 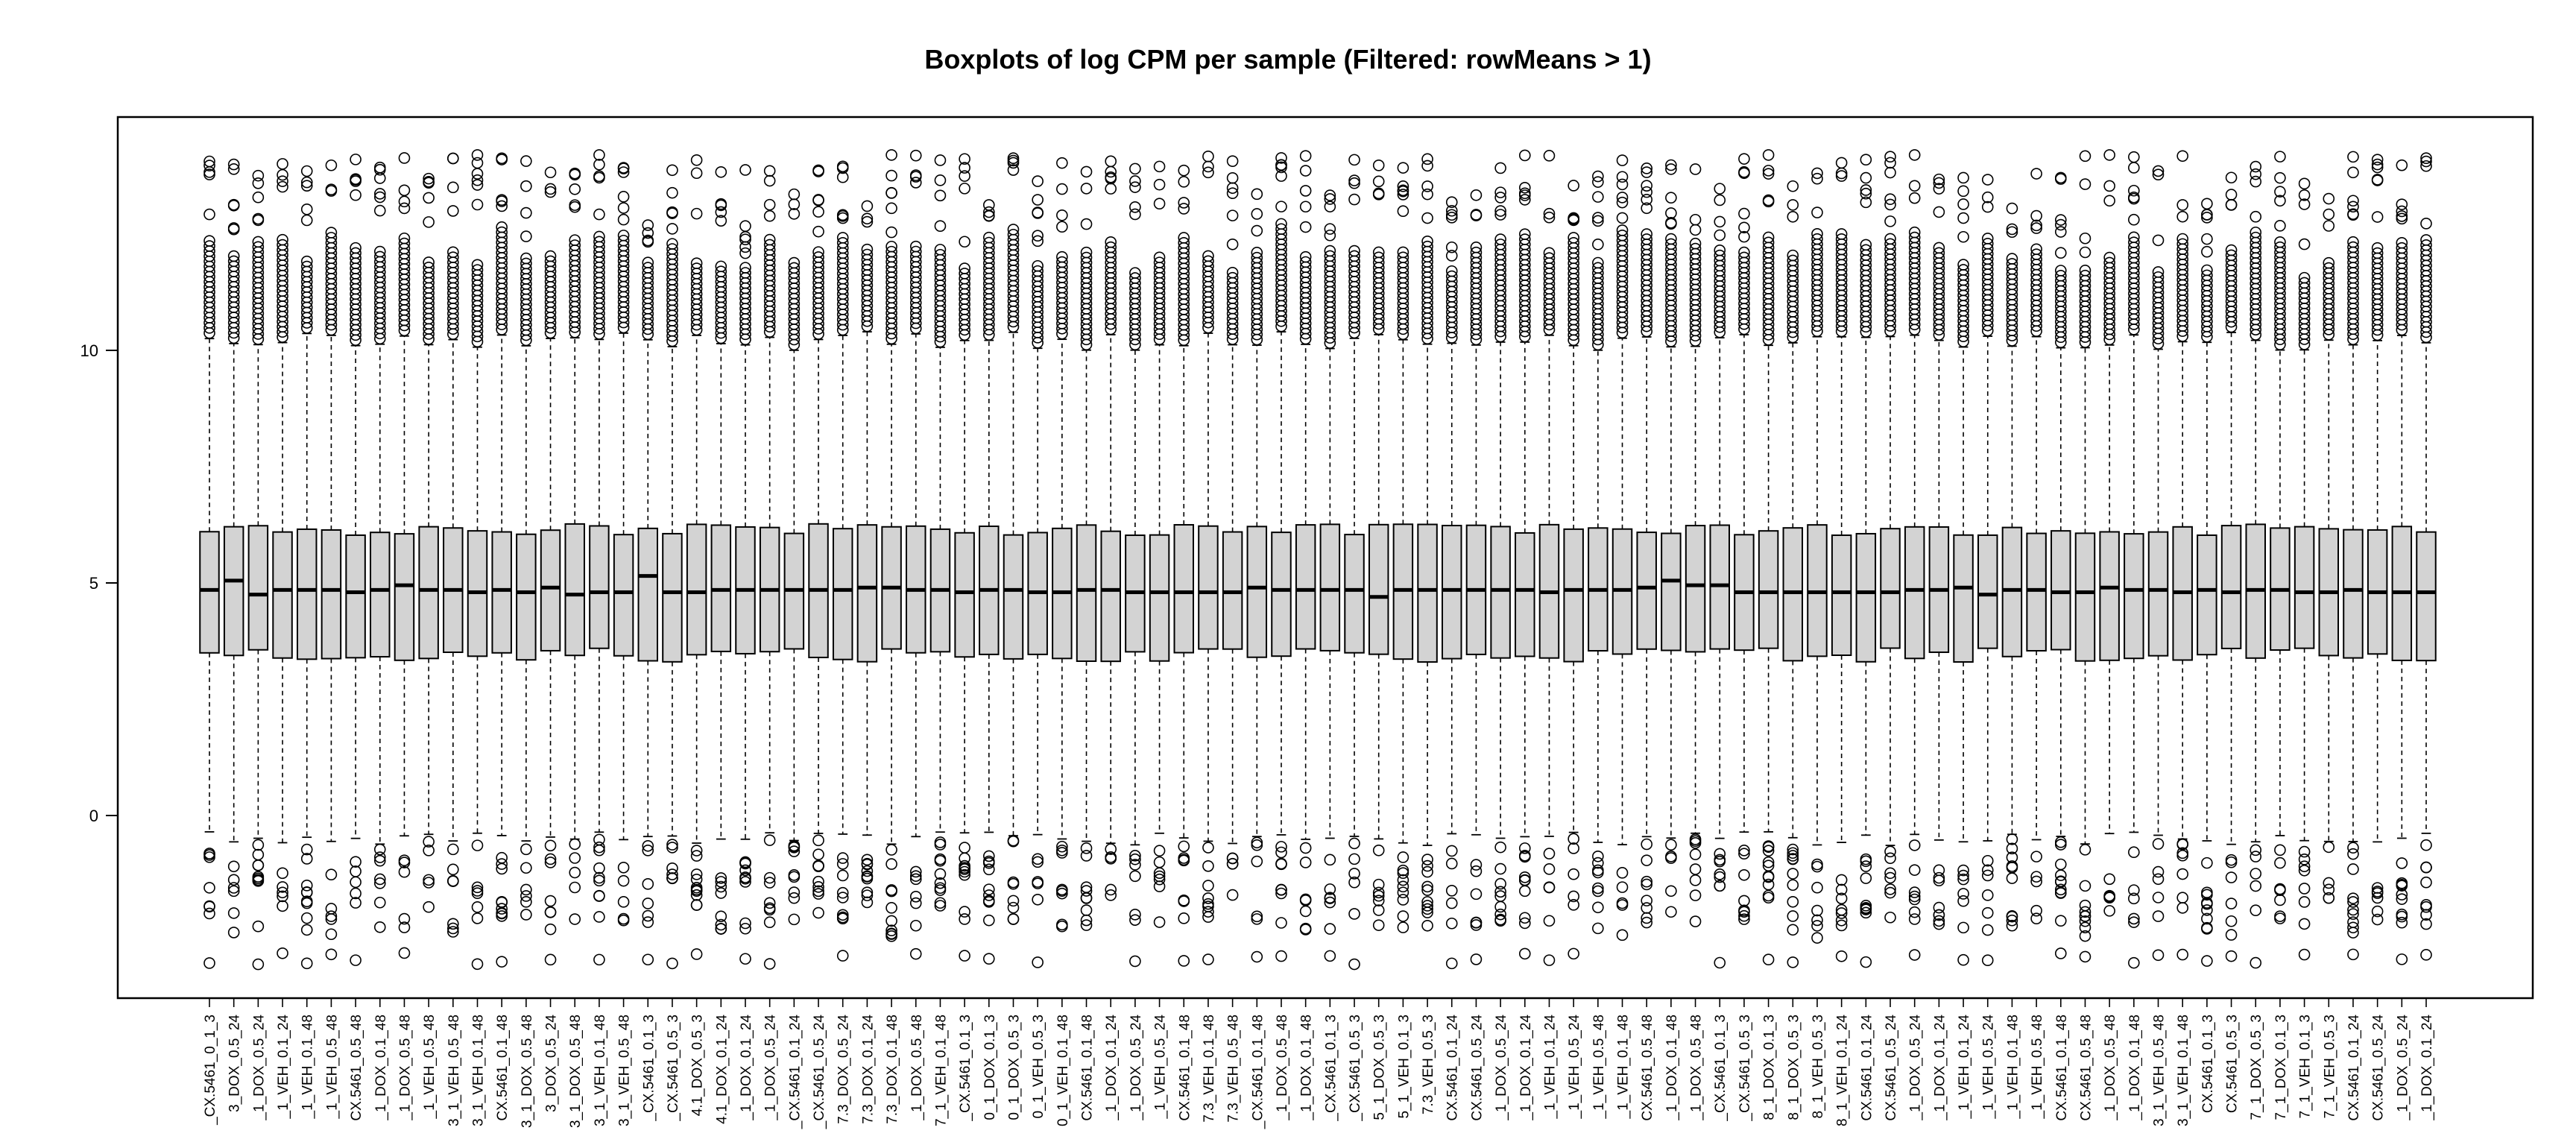 What do you see at coordinates (1136, 1068) in the screenshot?
I see `x-tick-label: _1_DOX_0.5_24` at bounding box center [1136, 1068].